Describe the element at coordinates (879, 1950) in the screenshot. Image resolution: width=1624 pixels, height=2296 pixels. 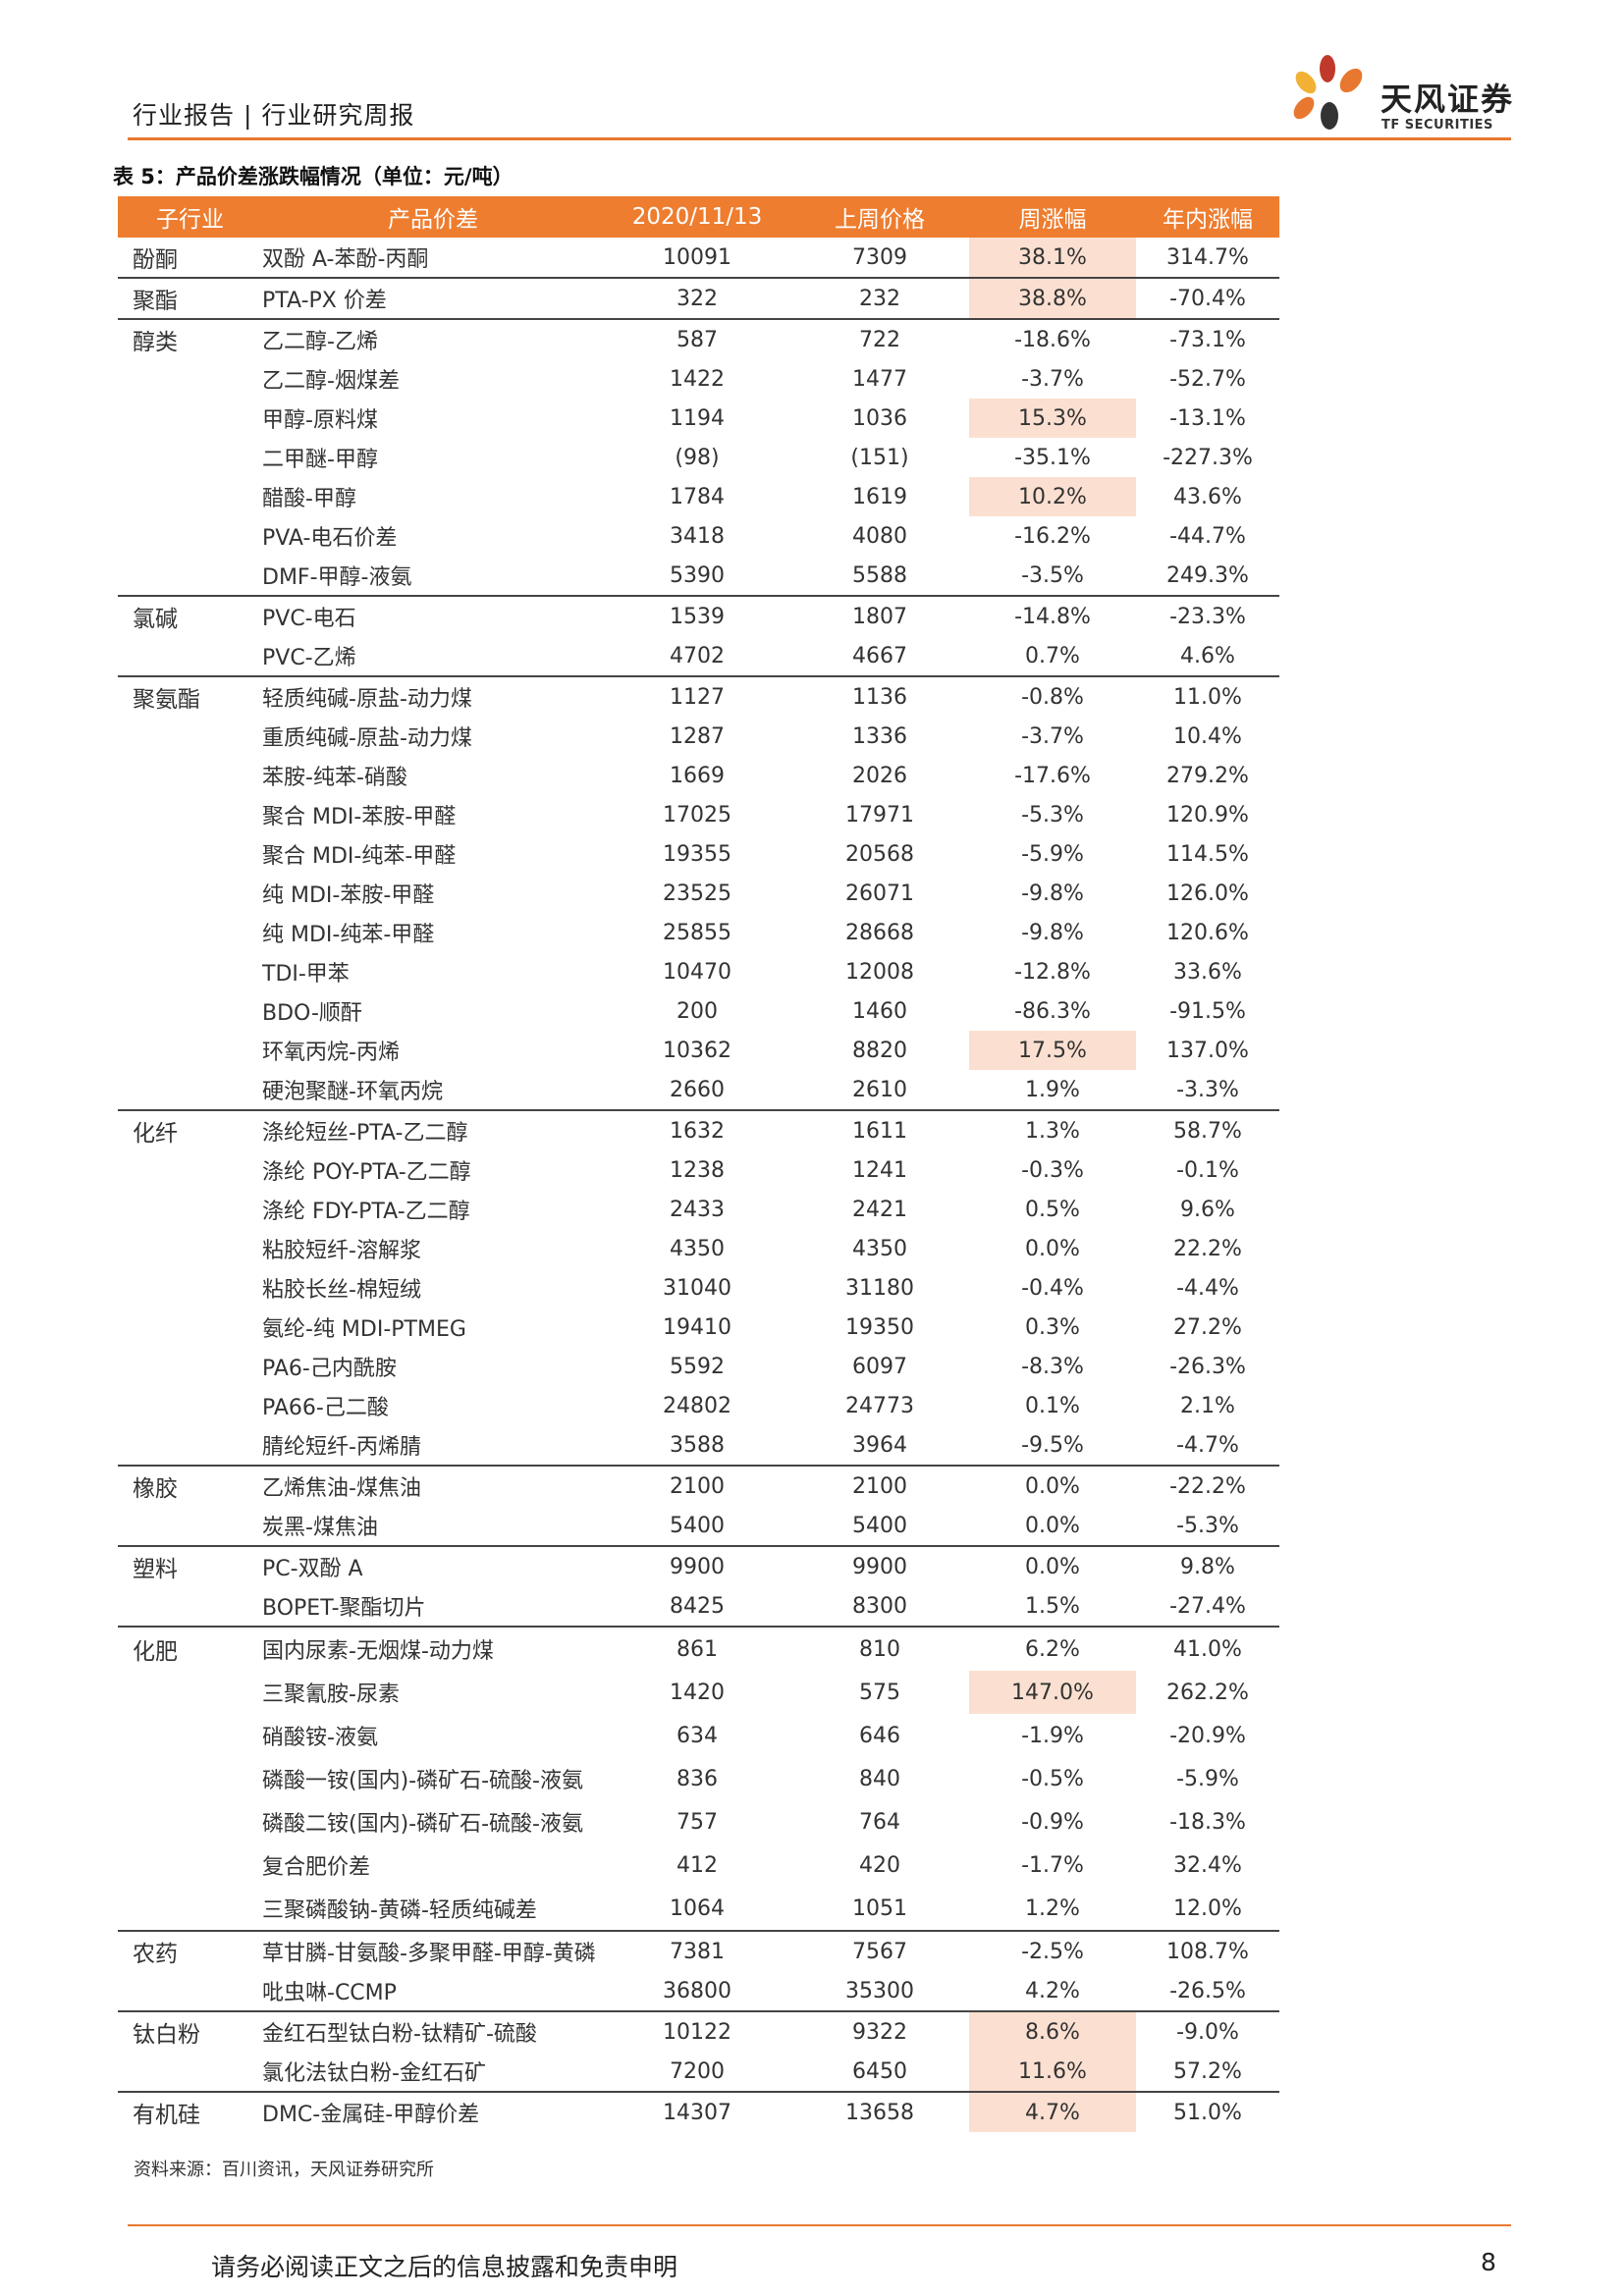
I see `previous-price-cell: 7567` at that location.